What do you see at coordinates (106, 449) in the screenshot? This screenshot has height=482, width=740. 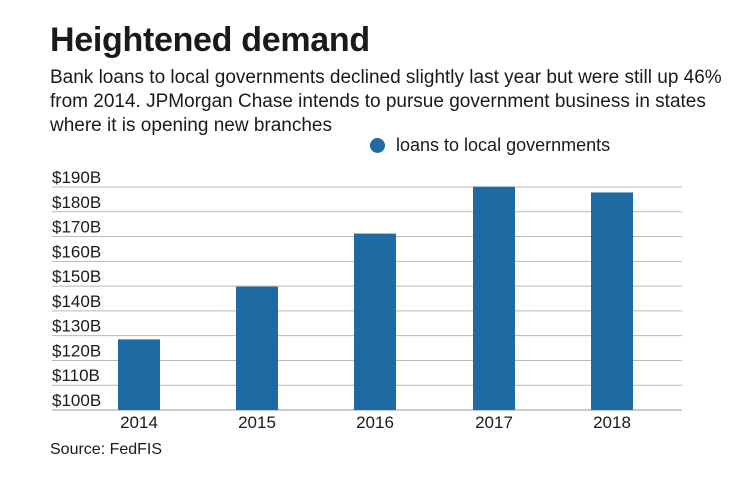 I see `source-note: Source: FedFIS` at bounding box center [106, 449].